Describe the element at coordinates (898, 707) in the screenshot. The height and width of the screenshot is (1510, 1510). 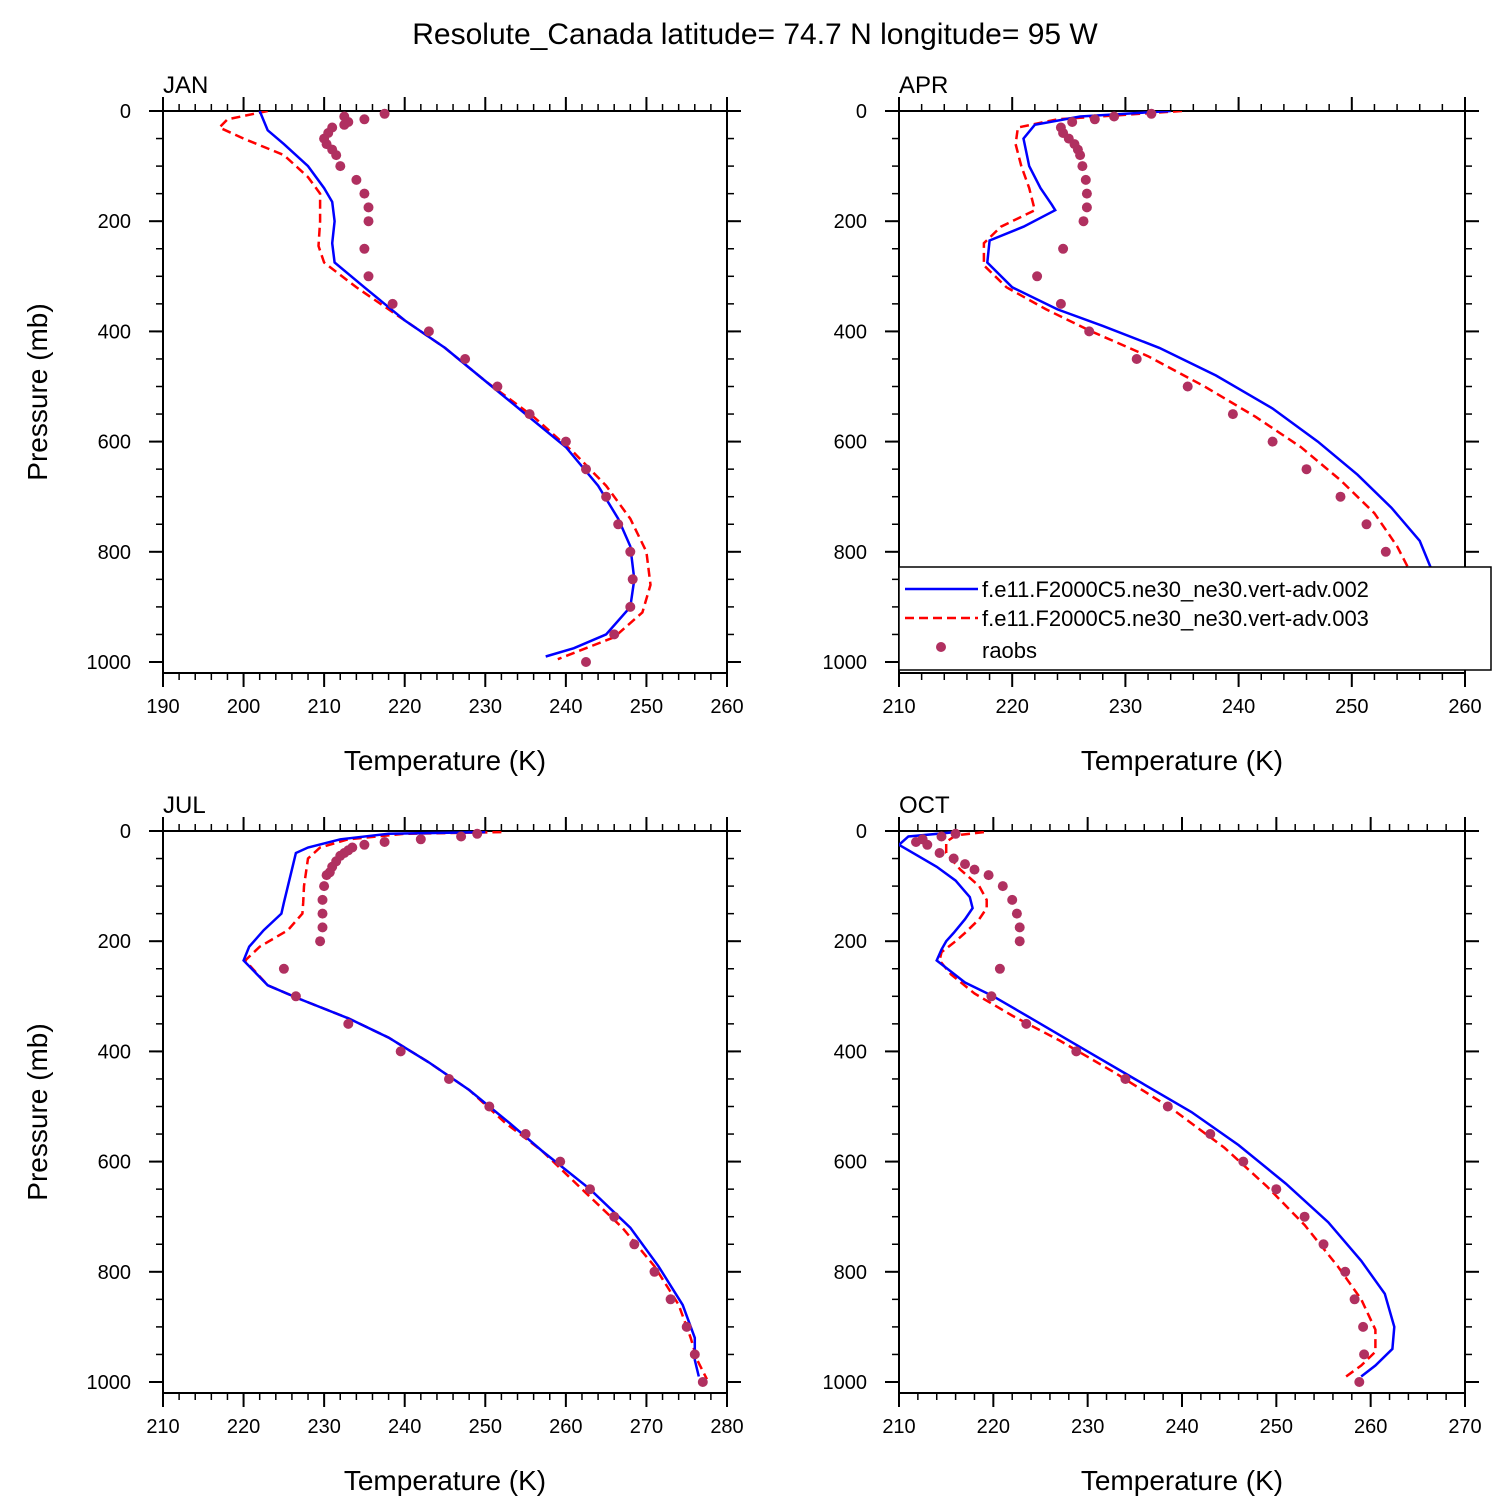
I see `x-tick-label: 210` at that location.